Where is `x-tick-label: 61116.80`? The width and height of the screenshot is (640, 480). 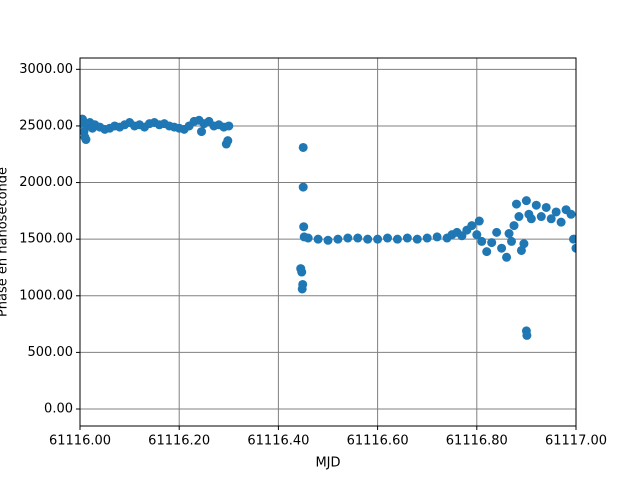
x-tick-label: 61116.80 is located at coordinates (477, 441).